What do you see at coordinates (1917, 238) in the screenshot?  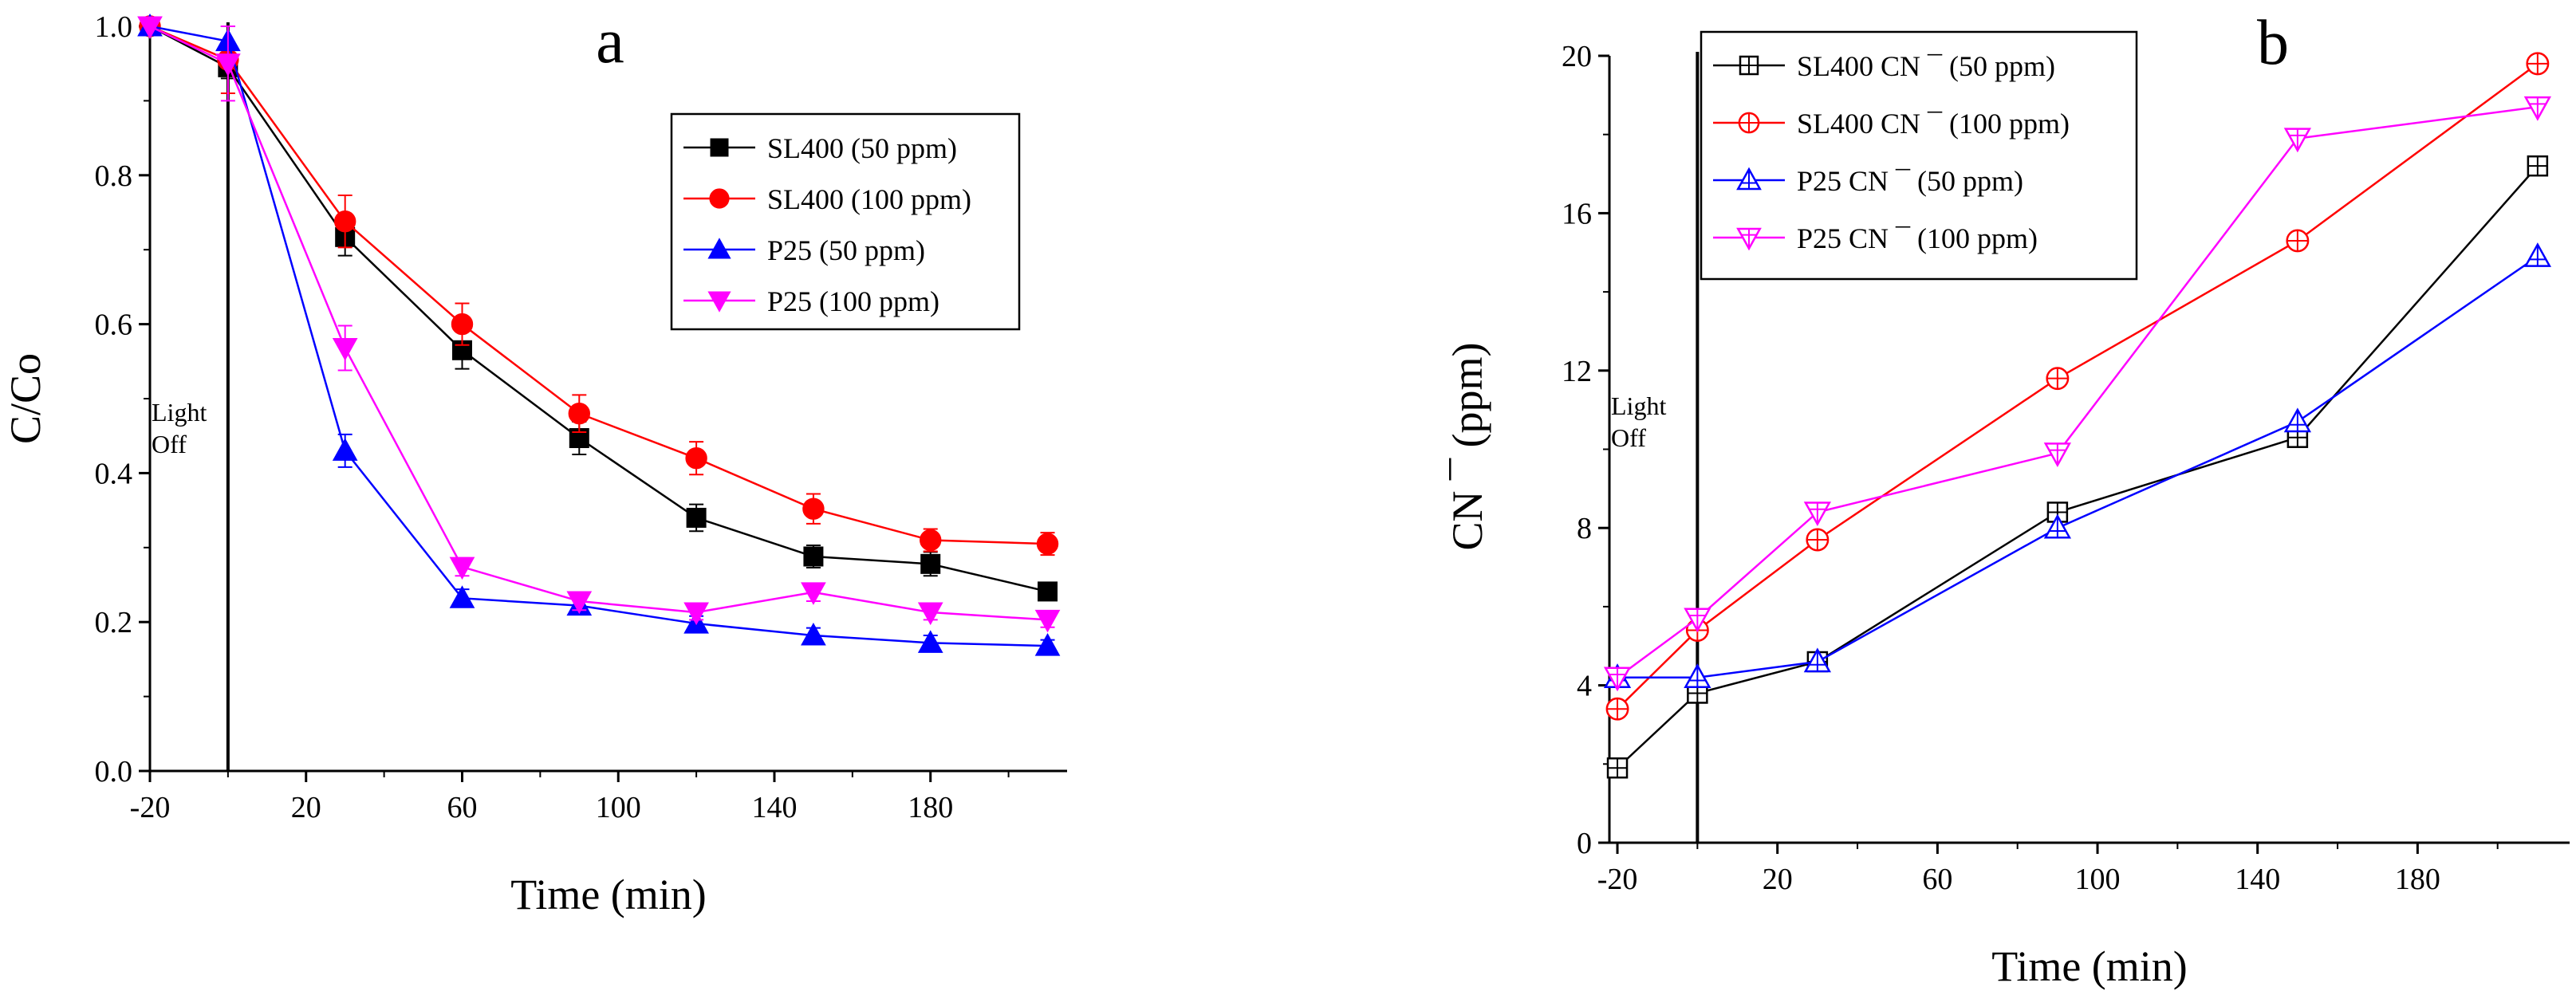 I see `legend-entry: P25 CN ¯ (100 ppm)` at bounding box center [1917, 238].